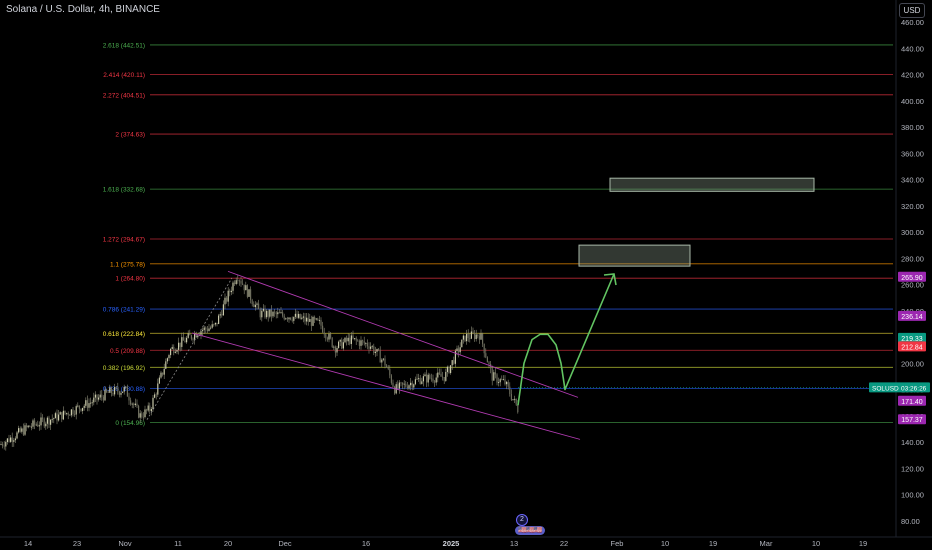 The image size is (932, 550). What do you see at coordinates (912, 363) in the screenshot?
I see `price-tick-label: 200.00` at bounding box center [912, 363].